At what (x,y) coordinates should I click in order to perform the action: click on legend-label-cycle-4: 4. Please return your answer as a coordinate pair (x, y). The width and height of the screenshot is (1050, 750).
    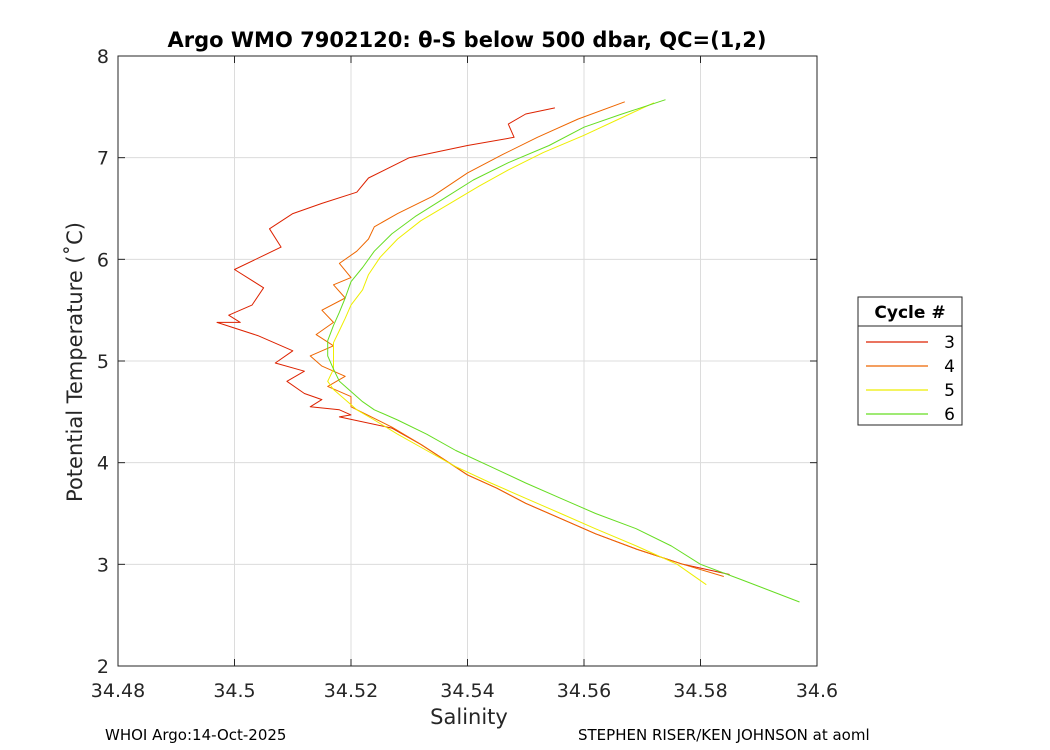
    Looking at the image, I should click on (949, 367).